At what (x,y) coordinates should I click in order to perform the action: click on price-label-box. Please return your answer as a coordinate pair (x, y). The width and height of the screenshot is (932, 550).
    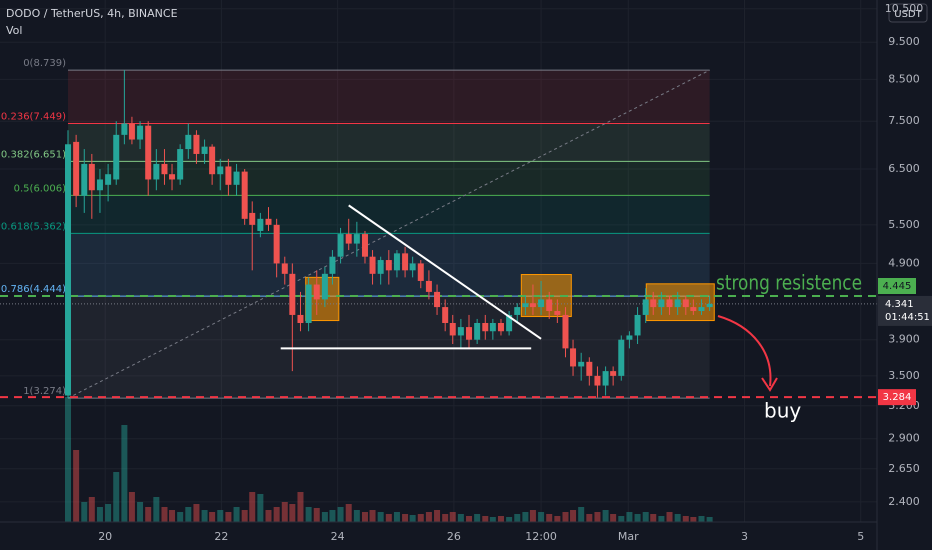
    Looking at the image, I should click on (897, 285).